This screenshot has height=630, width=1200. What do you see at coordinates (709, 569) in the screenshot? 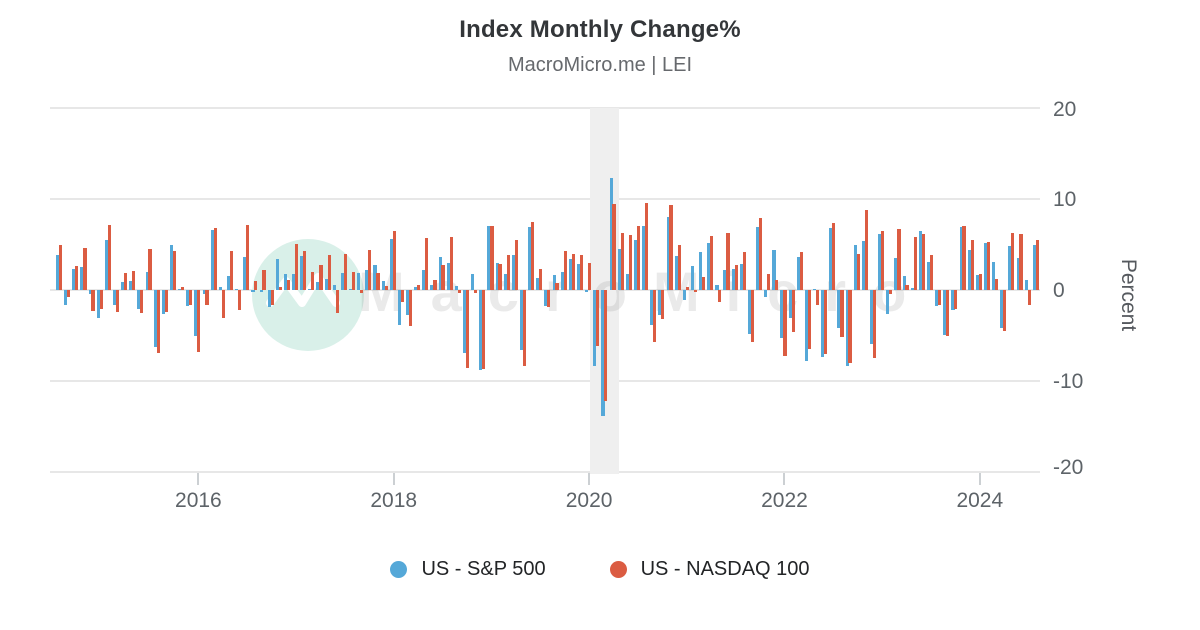
I see `legend-item-nasdaq100: US - NASDAQ 100` at bounding box center [709, 569].